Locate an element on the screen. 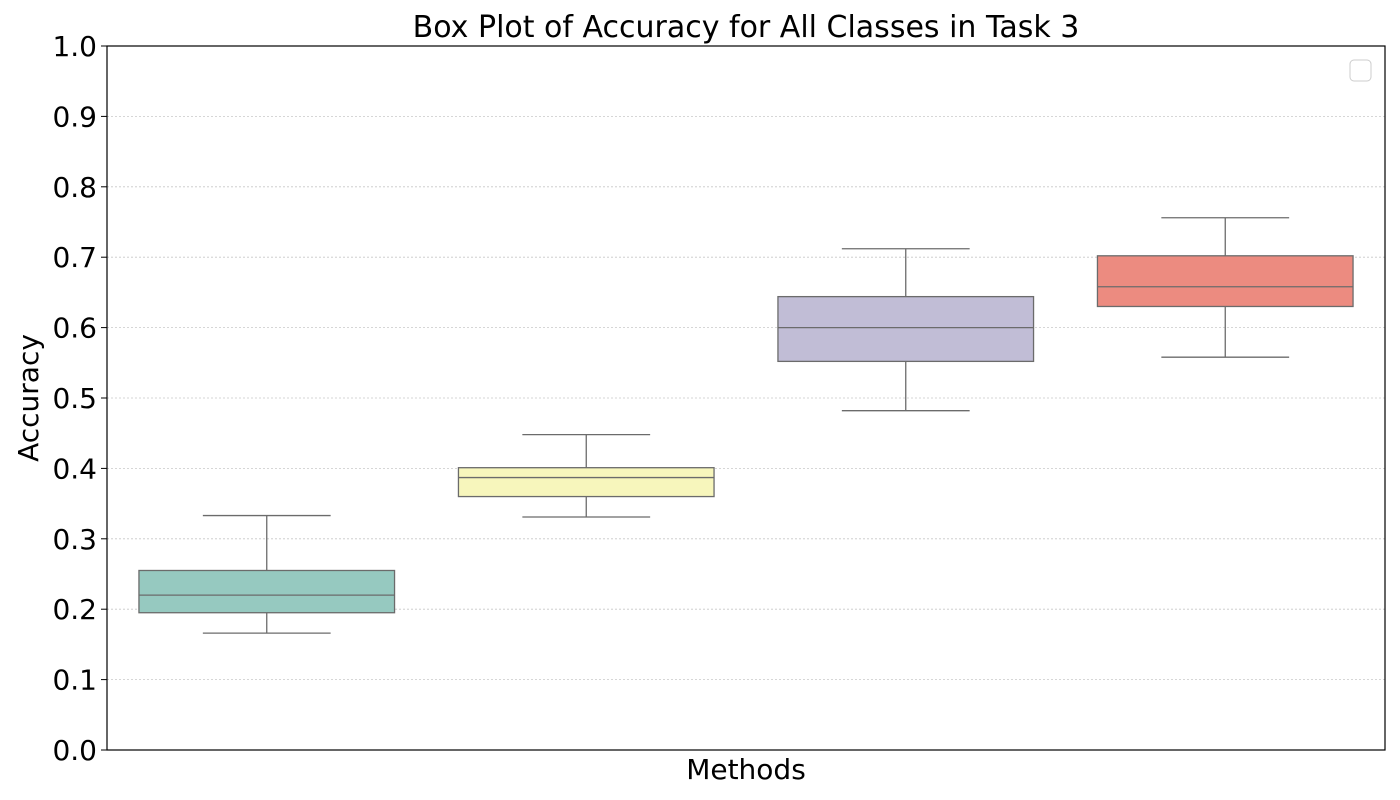  y-tick-label: 0.7 is located at coordinates (74, 257).